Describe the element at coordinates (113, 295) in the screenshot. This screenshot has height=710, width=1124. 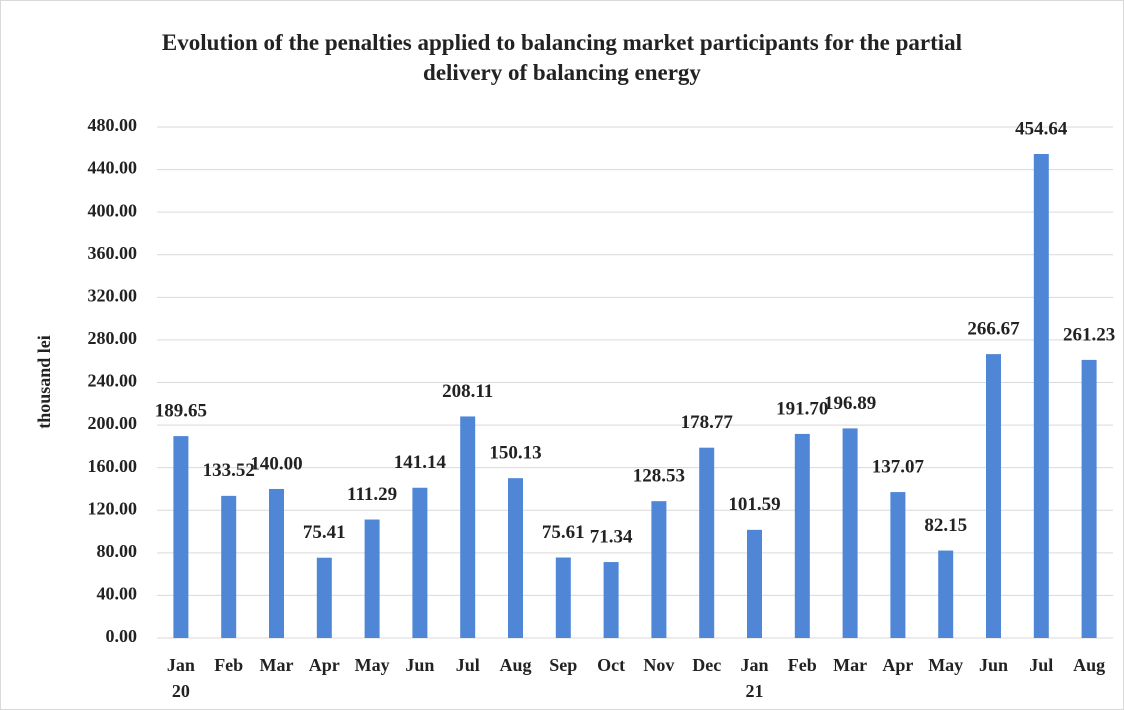
I see `y-tick-label: 320.00` at that location.